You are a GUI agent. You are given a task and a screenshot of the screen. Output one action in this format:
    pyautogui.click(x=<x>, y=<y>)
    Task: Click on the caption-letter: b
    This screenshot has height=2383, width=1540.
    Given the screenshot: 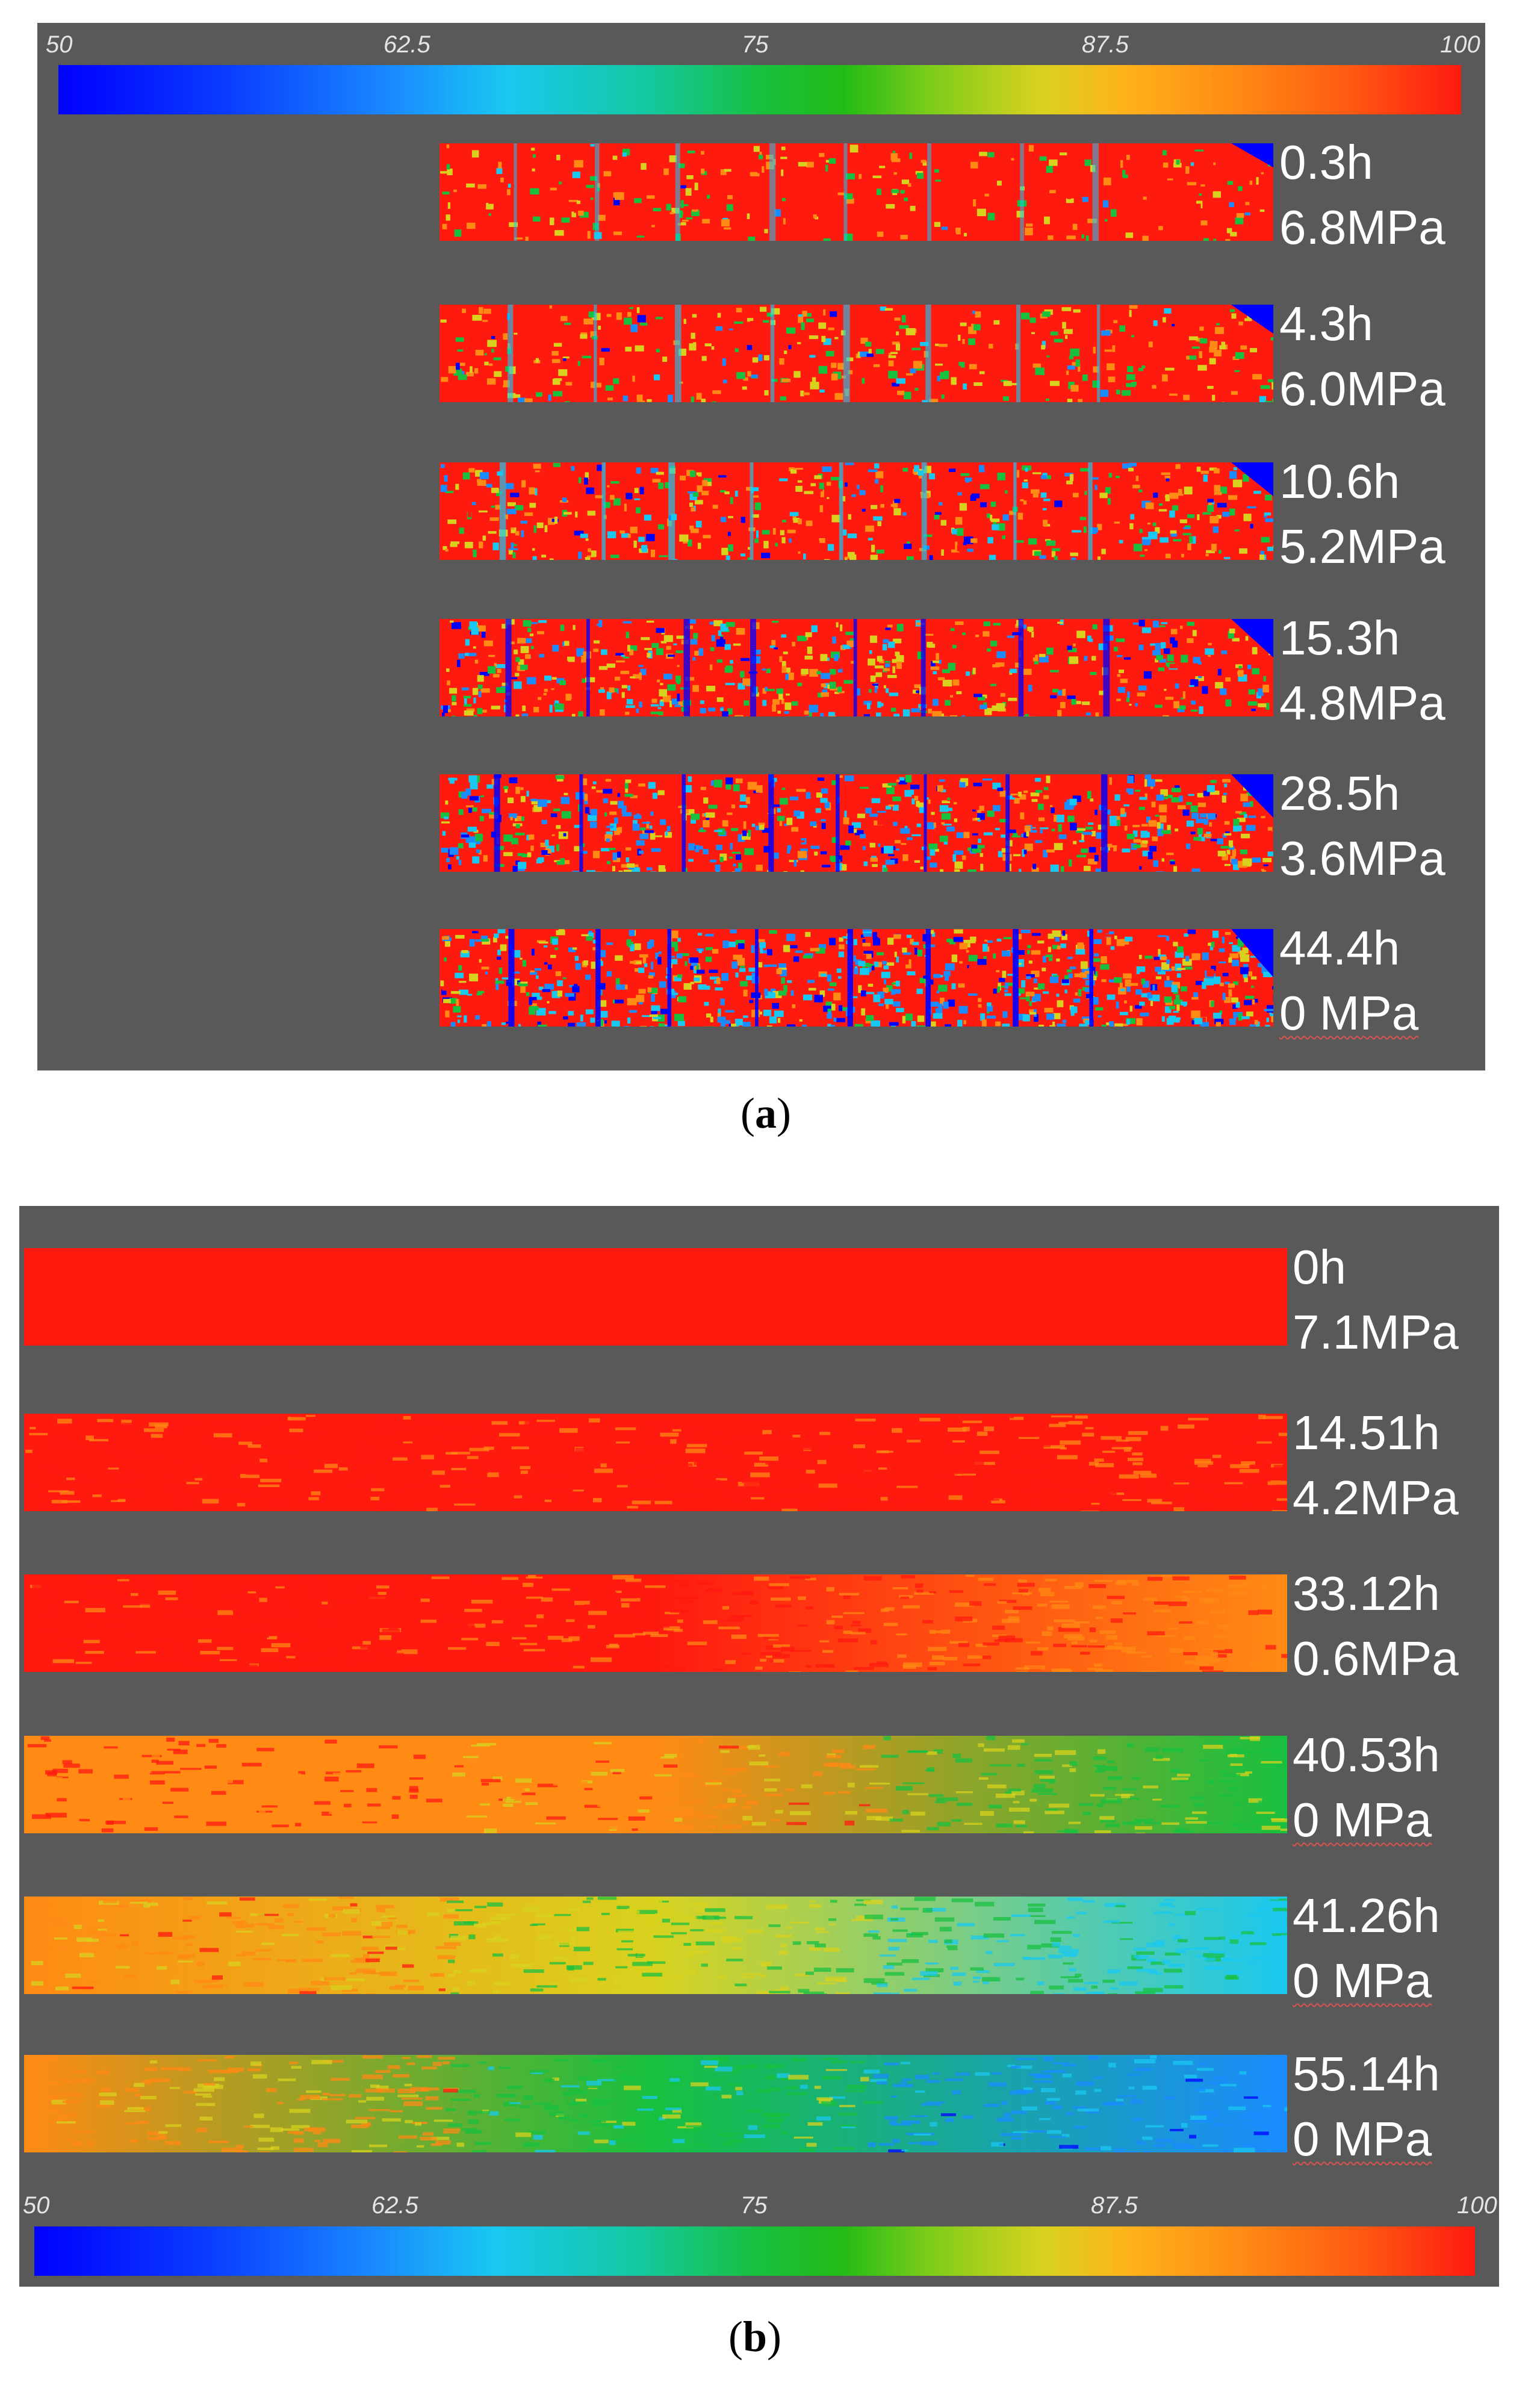 What is the action you would take?
    pyautogui.click(x=755, y=2337)
    